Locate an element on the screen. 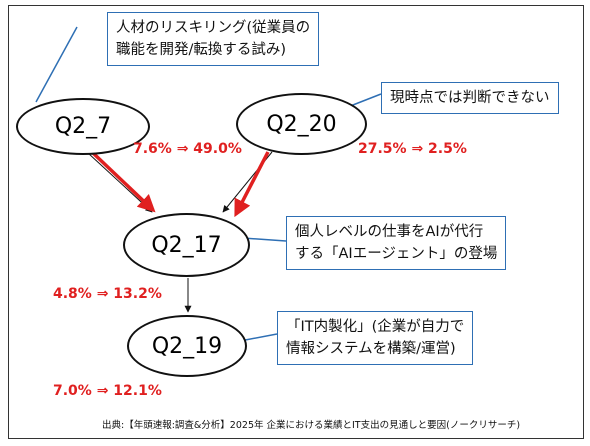 This screenshot has height=446, width=590. callout-q2-7-line1: 人材のリスキリング(従業員の is located at coordinates (213, 28).